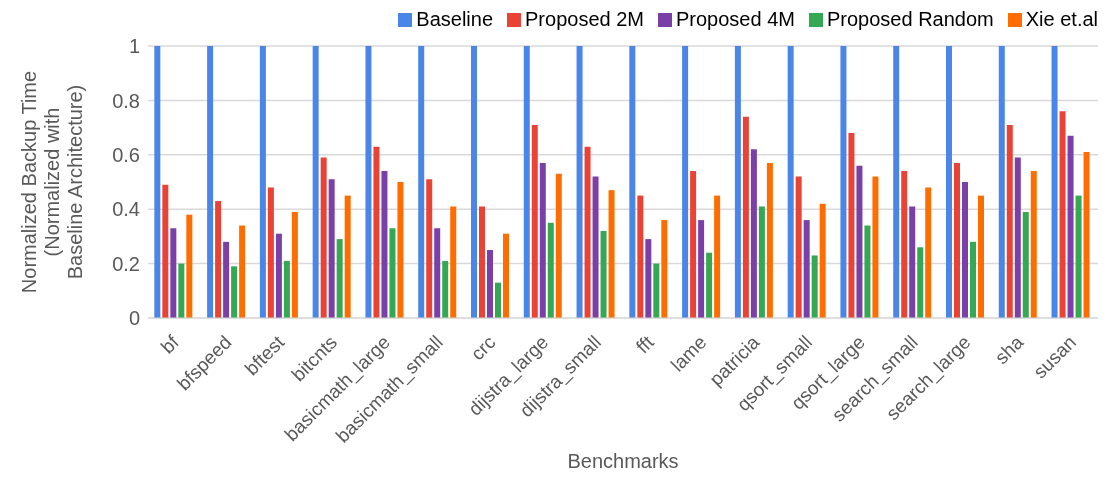 The height and width of the screenshot is (477, 1119). I want to click on x-tick-label: sha, so click(1009, 350).